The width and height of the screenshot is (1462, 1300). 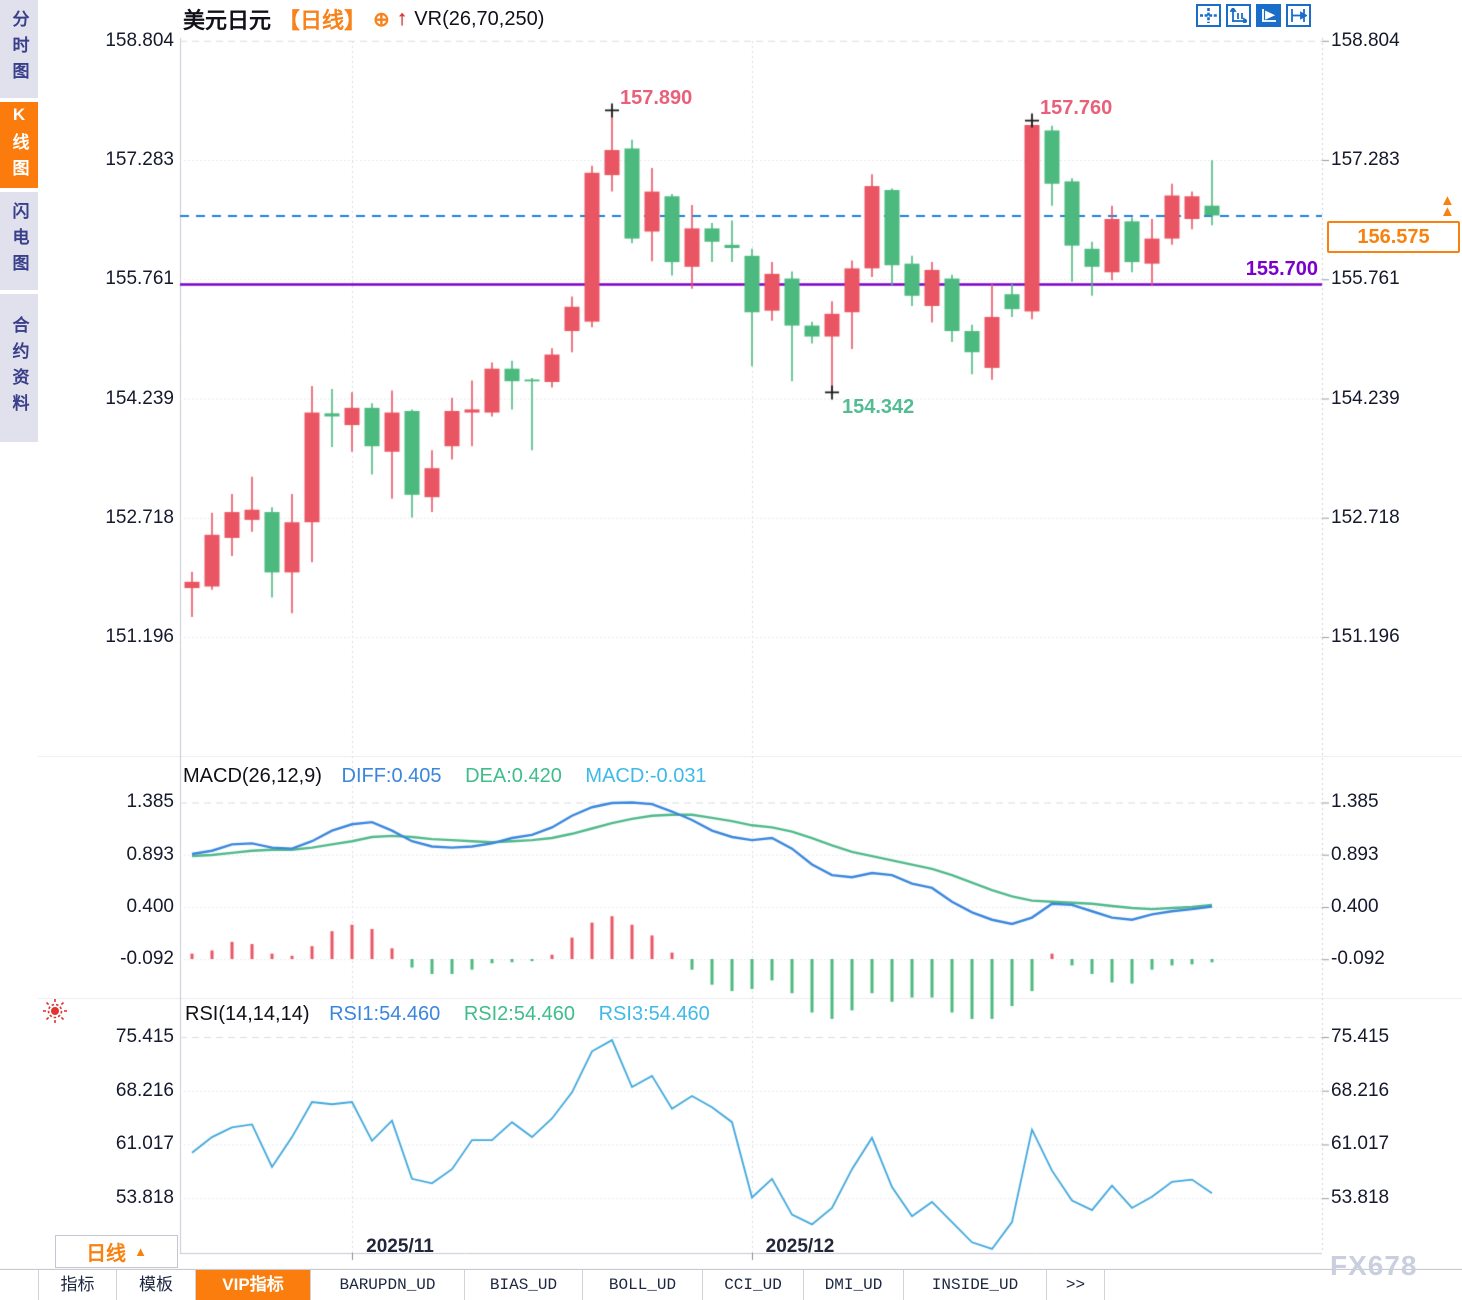 I want to click on up-arrow-icon: ↑, so click(x=402, y=18).